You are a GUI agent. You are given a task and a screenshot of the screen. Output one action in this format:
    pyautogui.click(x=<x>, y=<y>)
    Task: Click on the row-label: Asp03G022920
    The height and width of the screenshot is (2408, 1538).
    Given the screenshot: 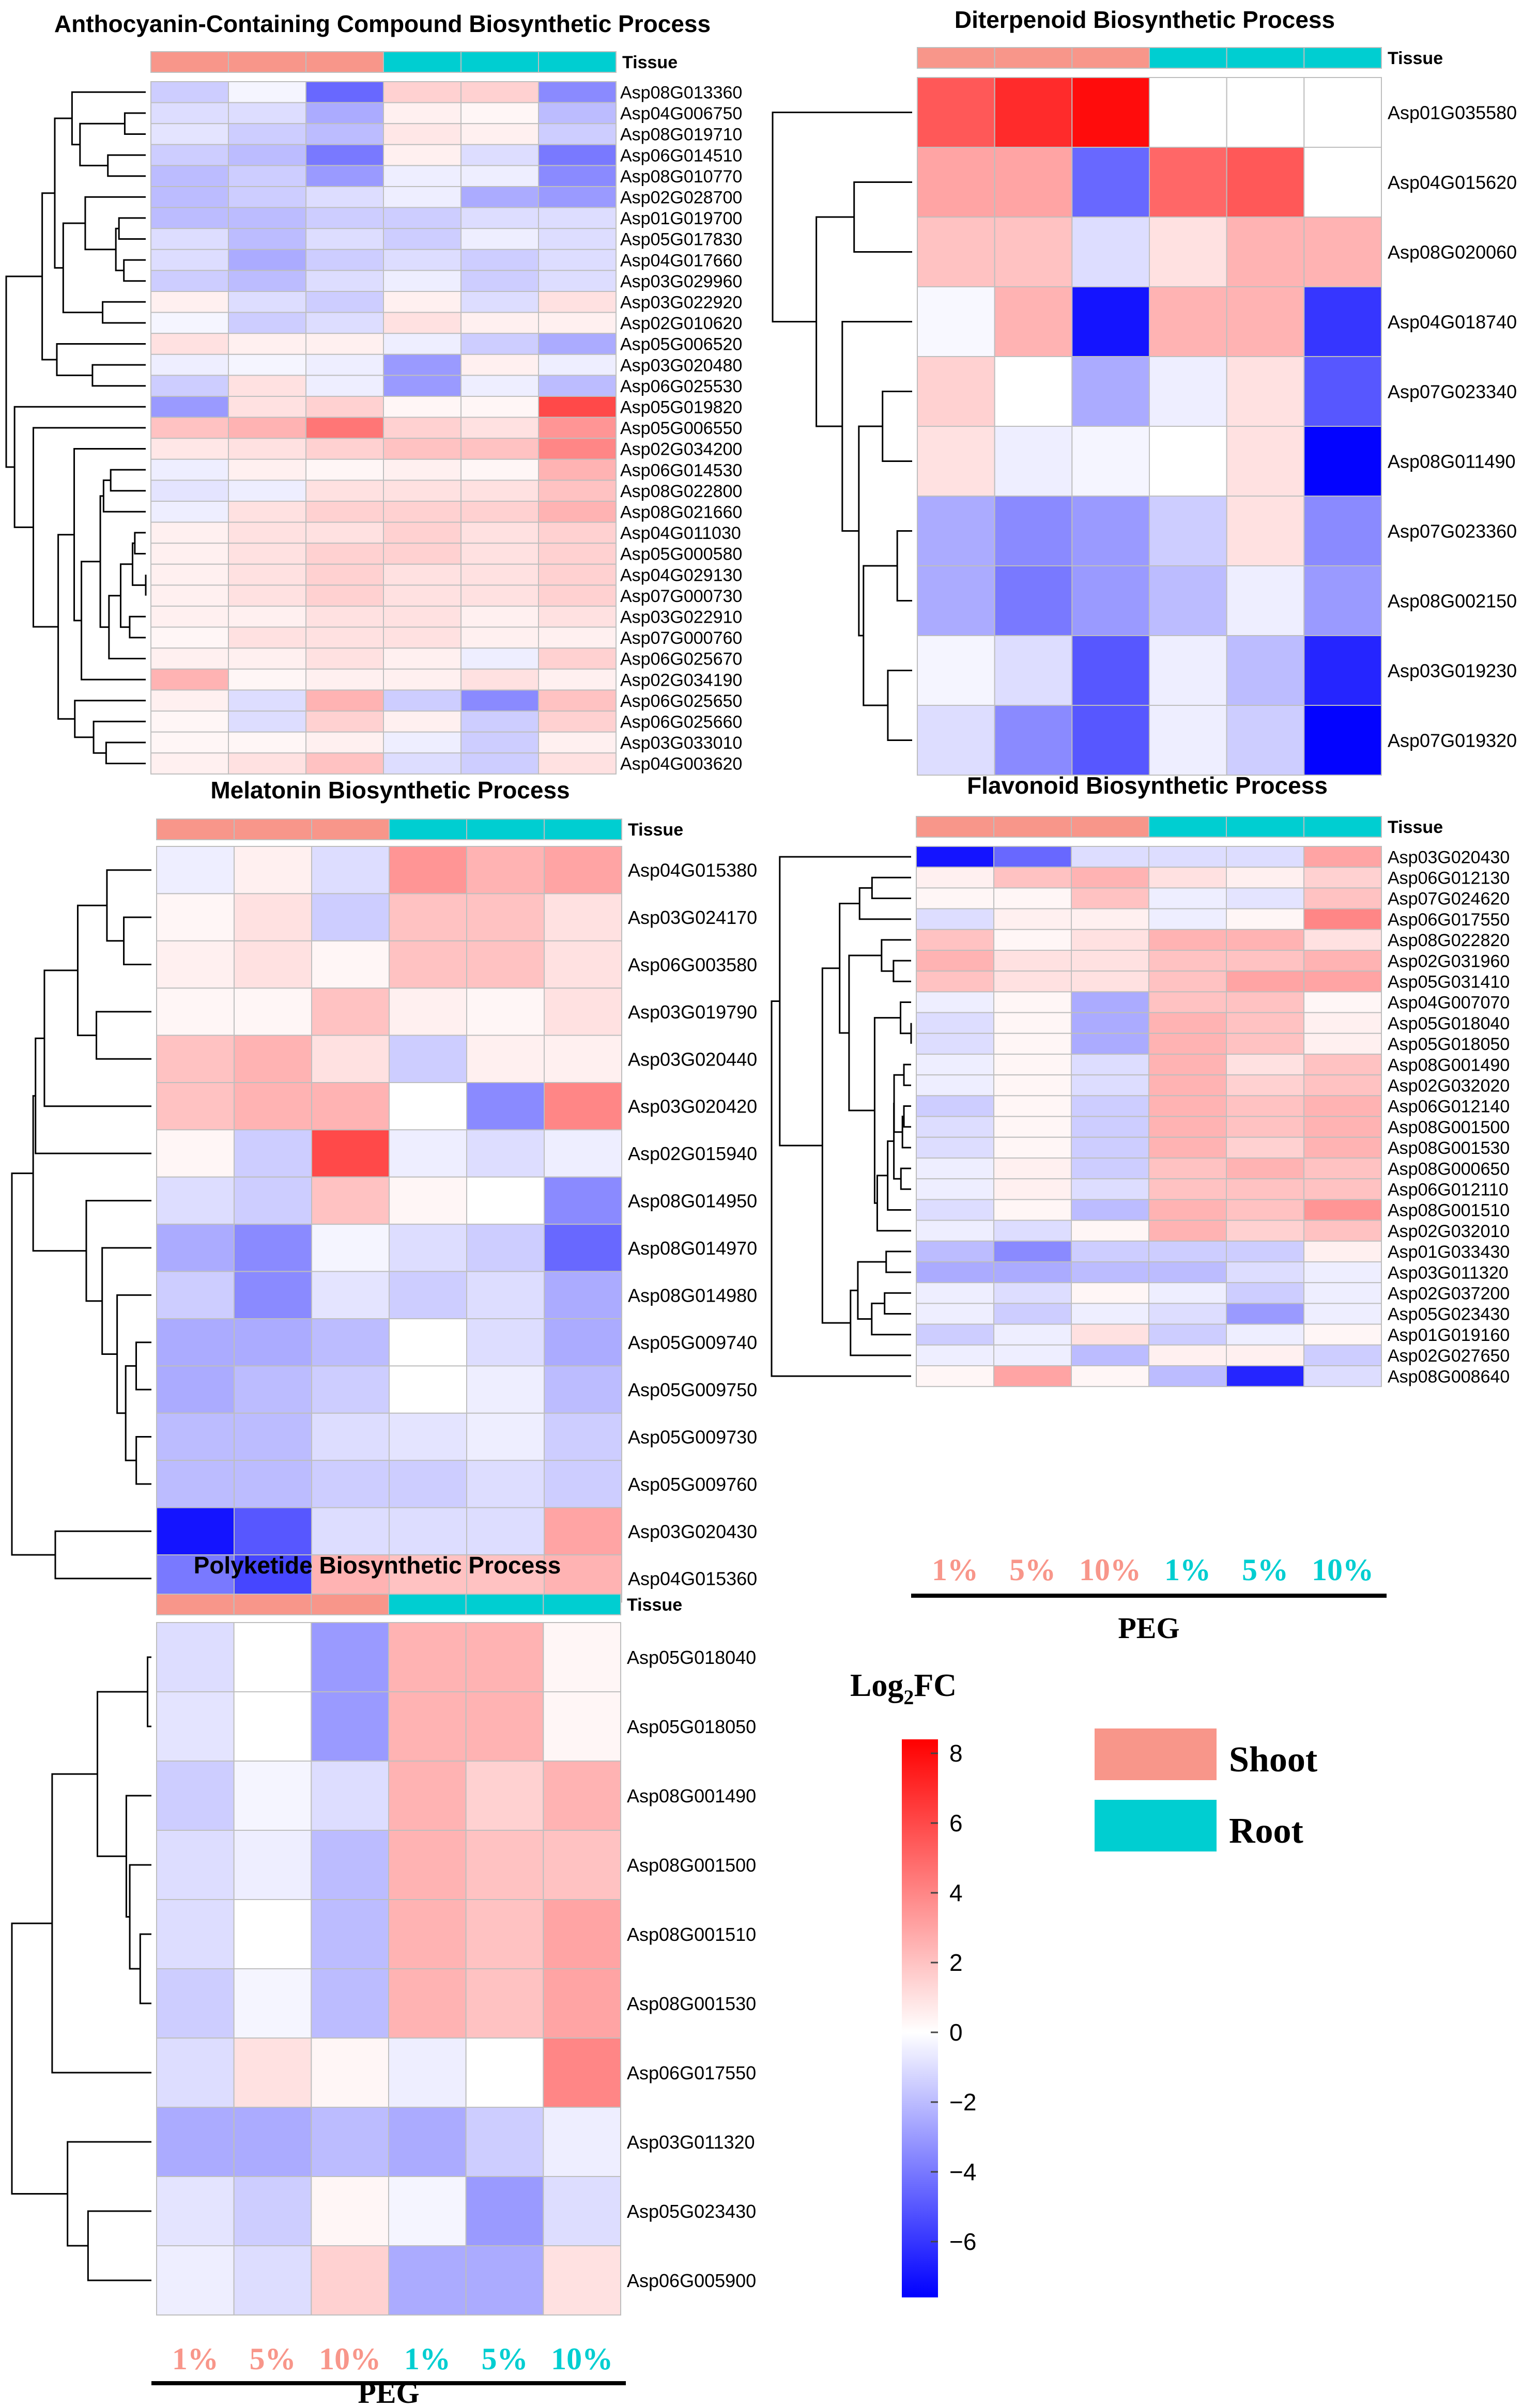 What is the action you would take?
    pyautogui.click(x=681, y=303)
    